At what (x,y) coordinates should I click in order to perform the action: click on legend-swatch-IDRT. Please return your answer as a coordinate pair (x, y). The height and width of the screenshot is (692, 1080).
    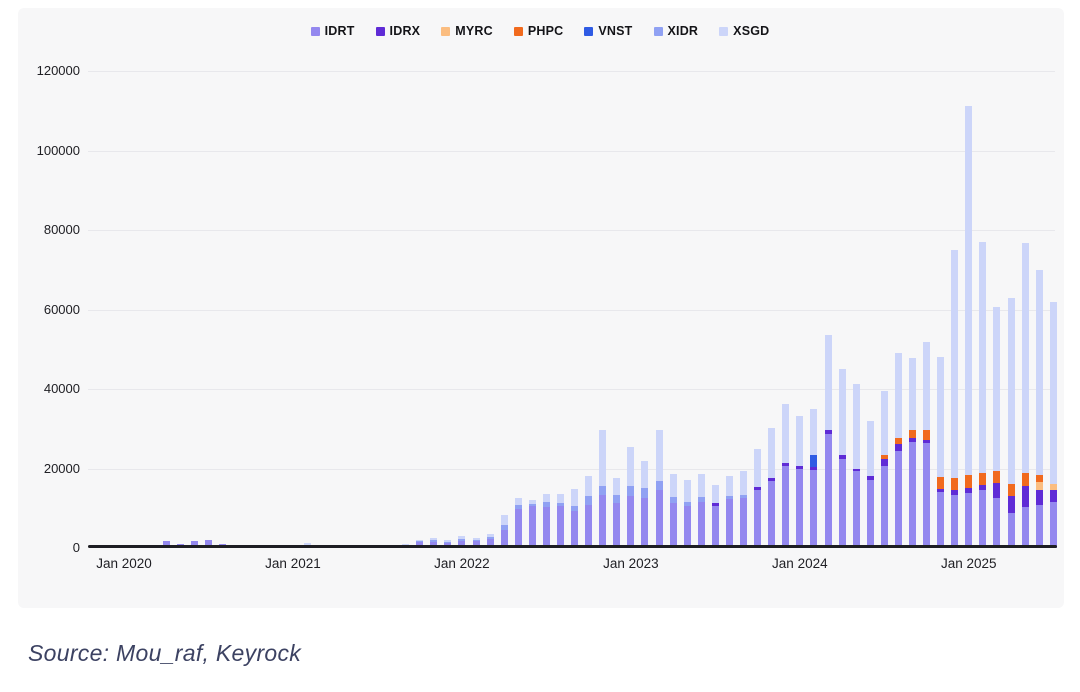
    Looking at the image, I should click on (315, 31).